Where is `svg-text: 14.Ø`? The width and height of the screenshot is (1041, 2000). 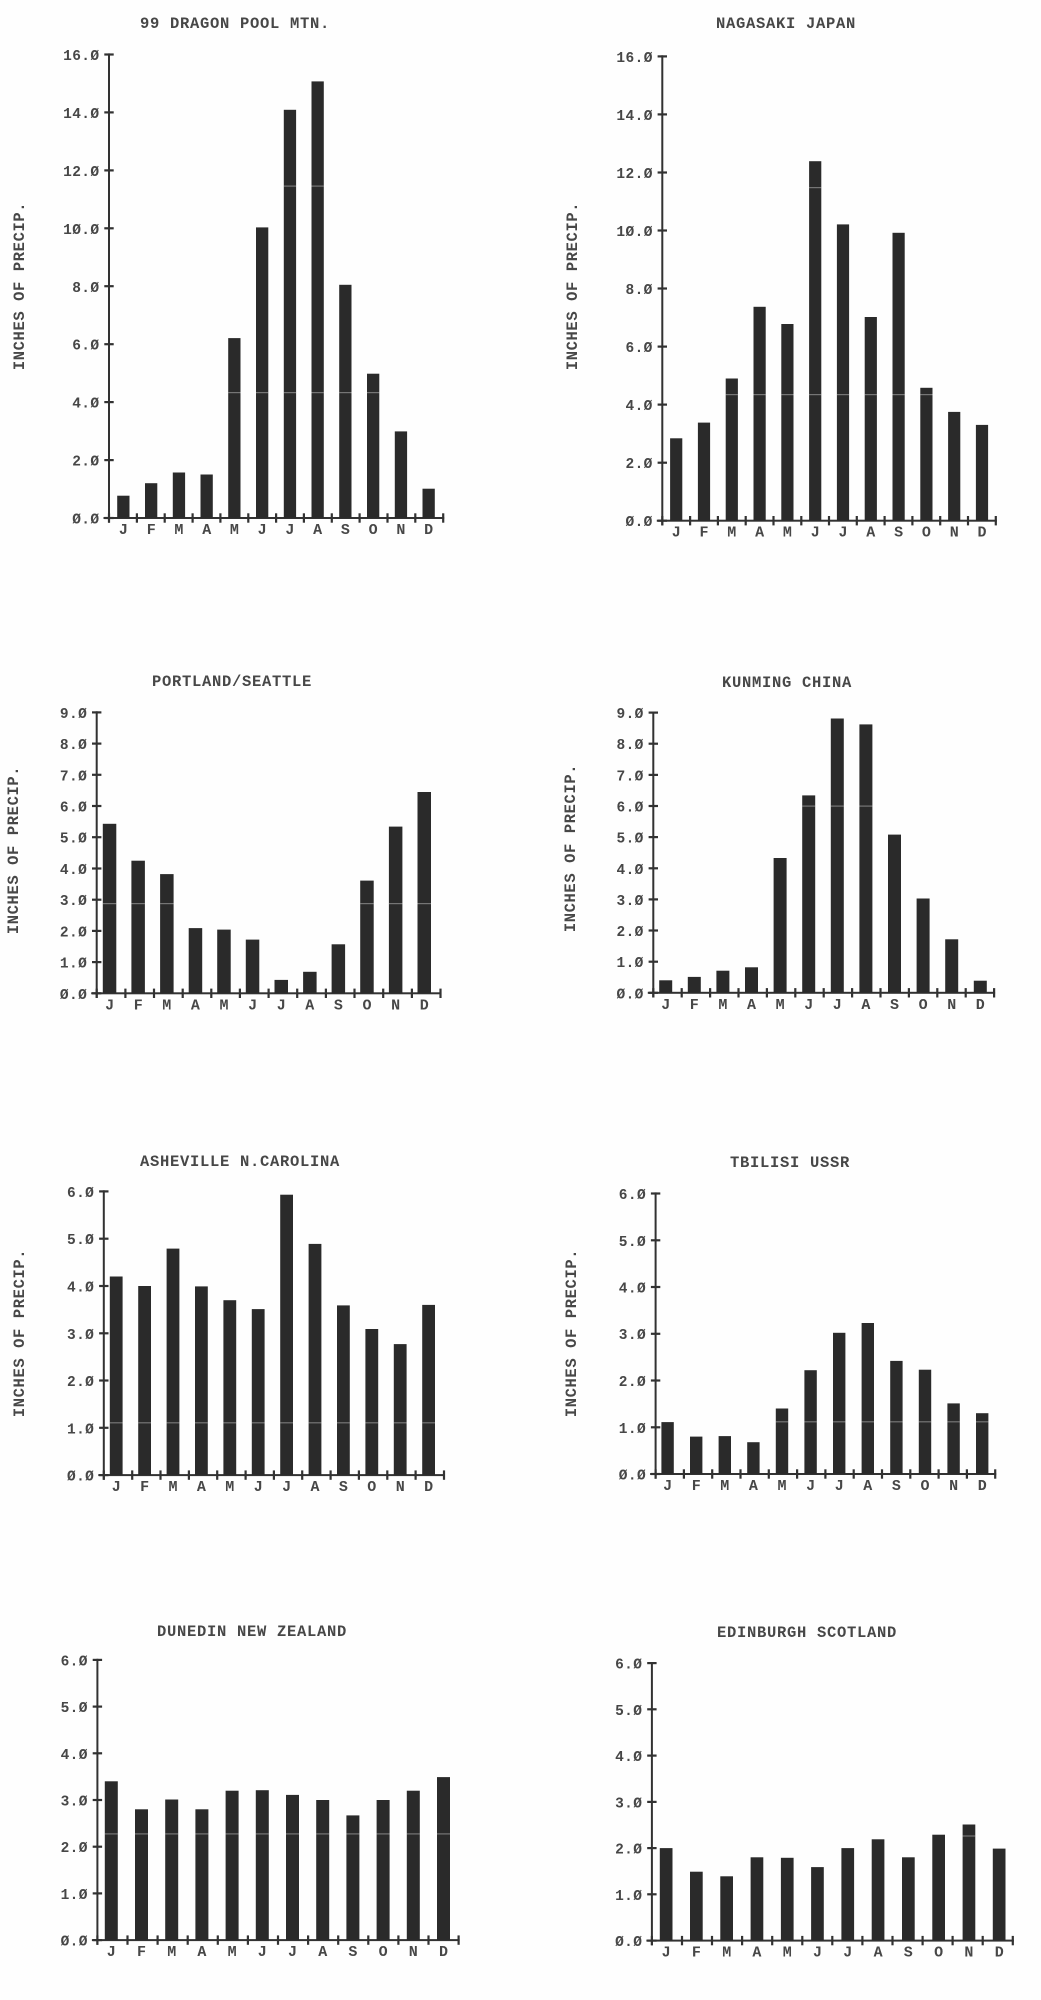
svg-text: 14.Ø is located at coordinates (634, 117).